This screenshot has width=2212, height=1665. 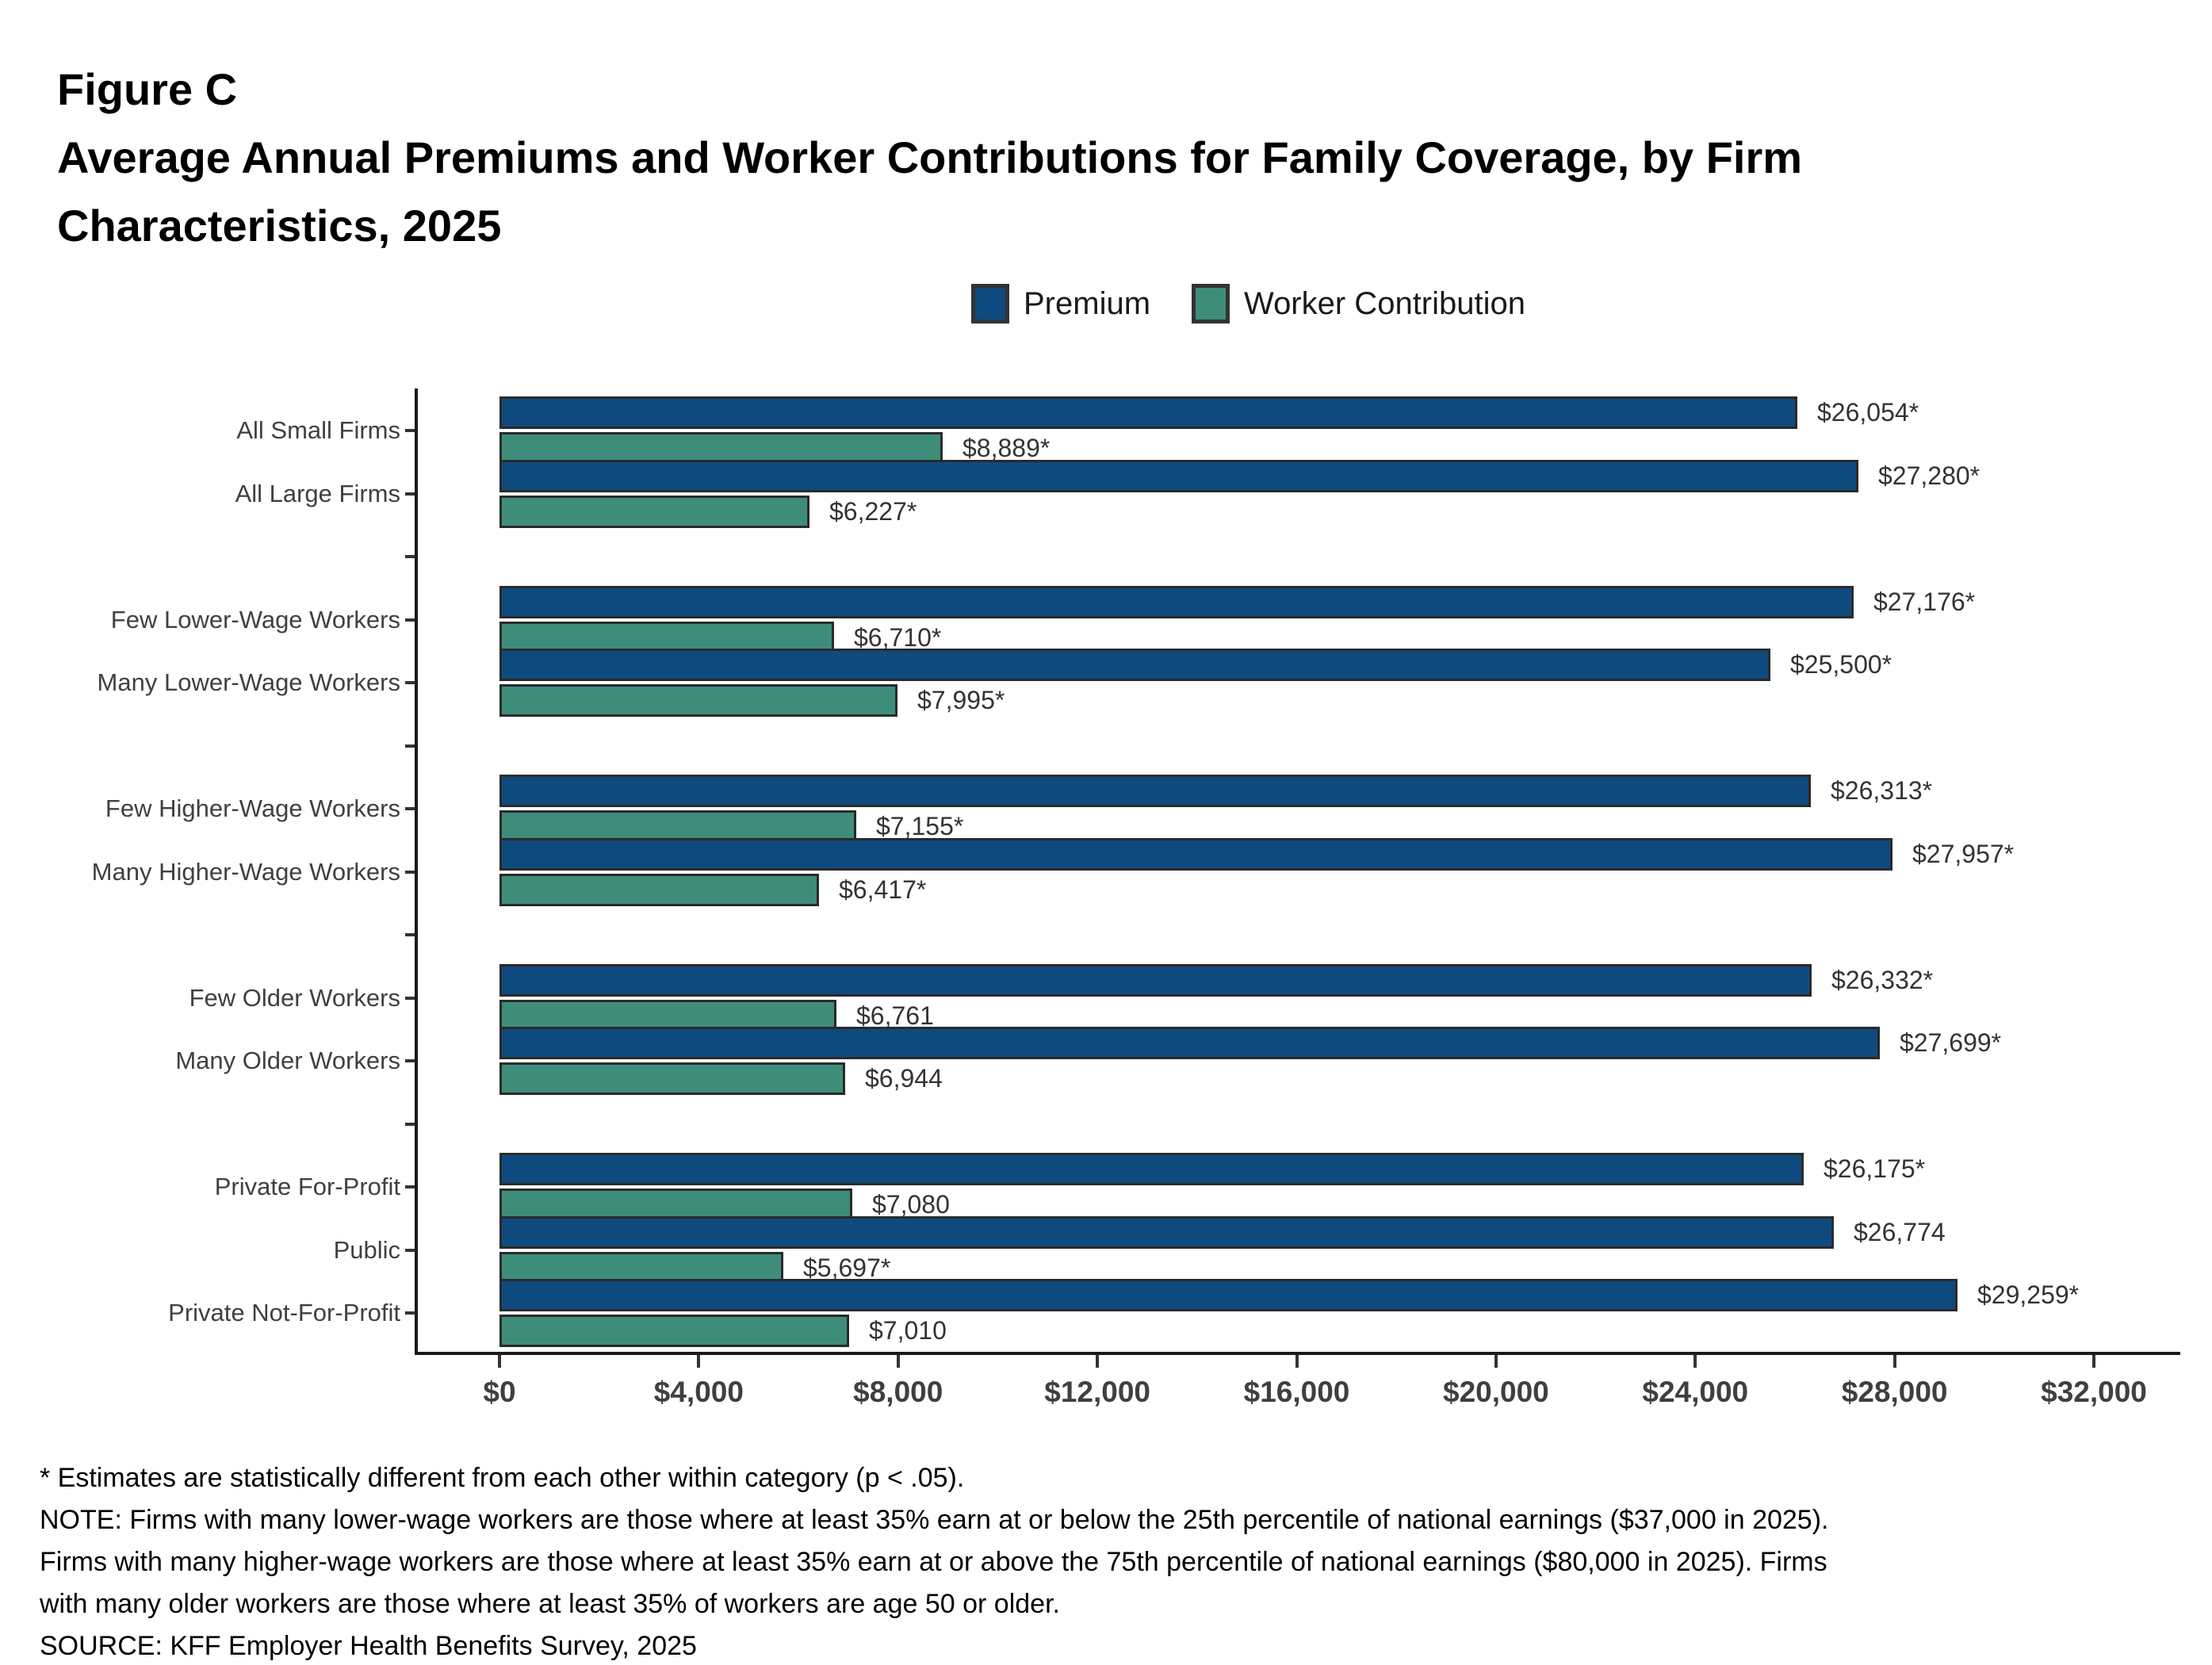 What do you see at coordinates (1097, 1392) in the screenshot?
I see `x-tick-label: $12,000` at bounding box center [1097, 1392].